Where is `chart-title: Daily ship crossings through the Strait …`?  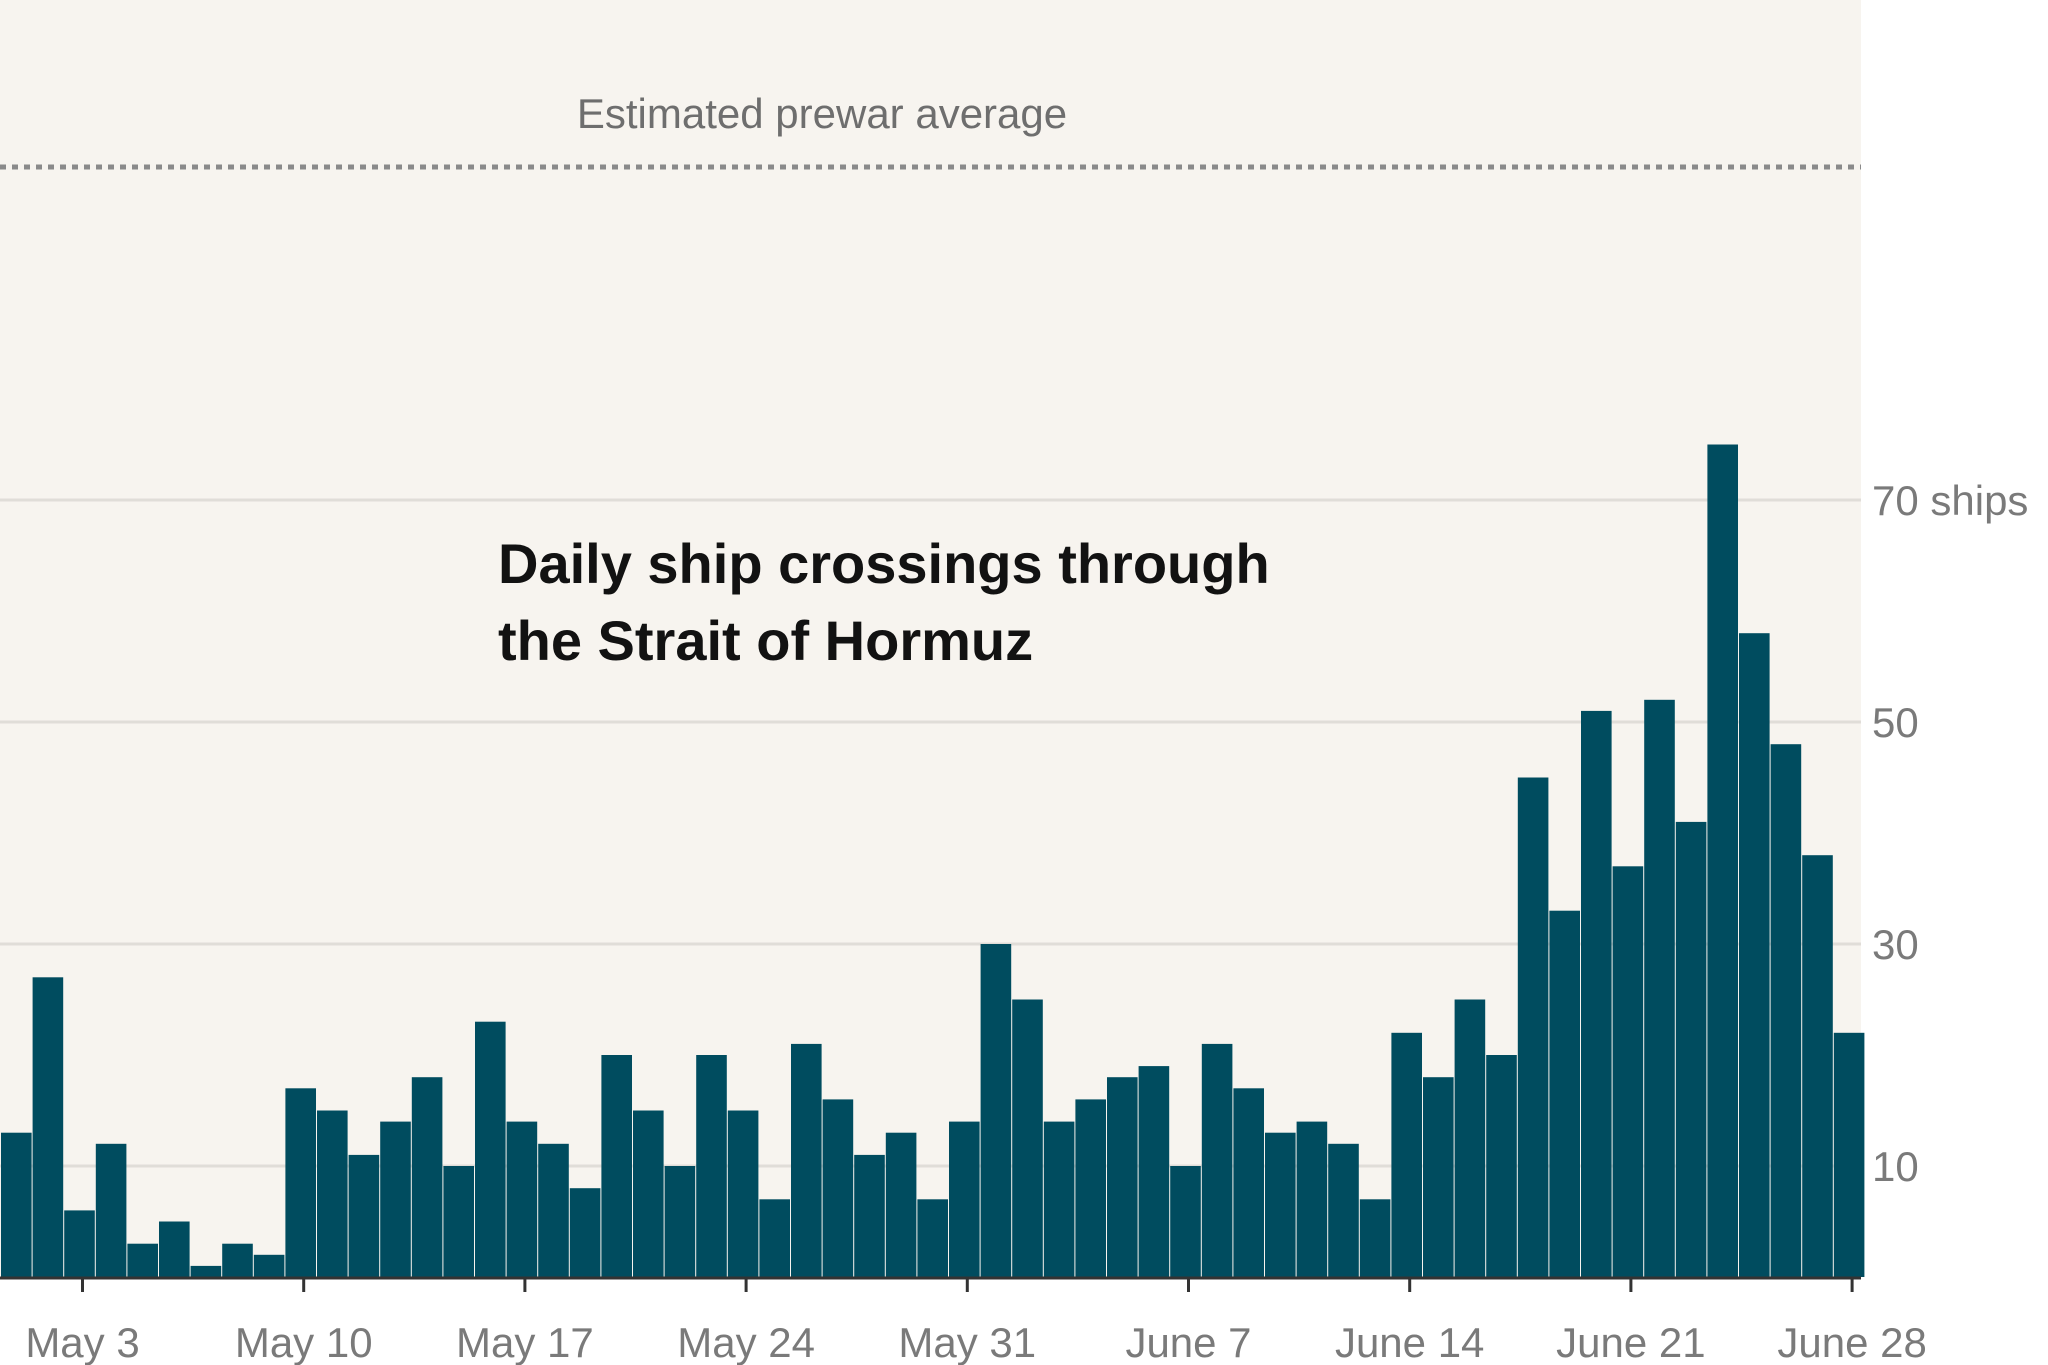
chart-title: Daily ship crossings through the Strait … is located at coordinates (884, 602).